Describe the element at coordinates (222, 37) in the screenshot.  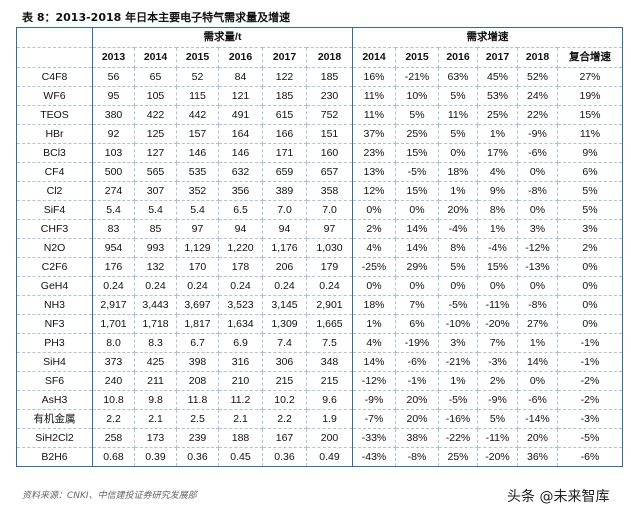
I see `group-demand: 需求量/t` at that location.